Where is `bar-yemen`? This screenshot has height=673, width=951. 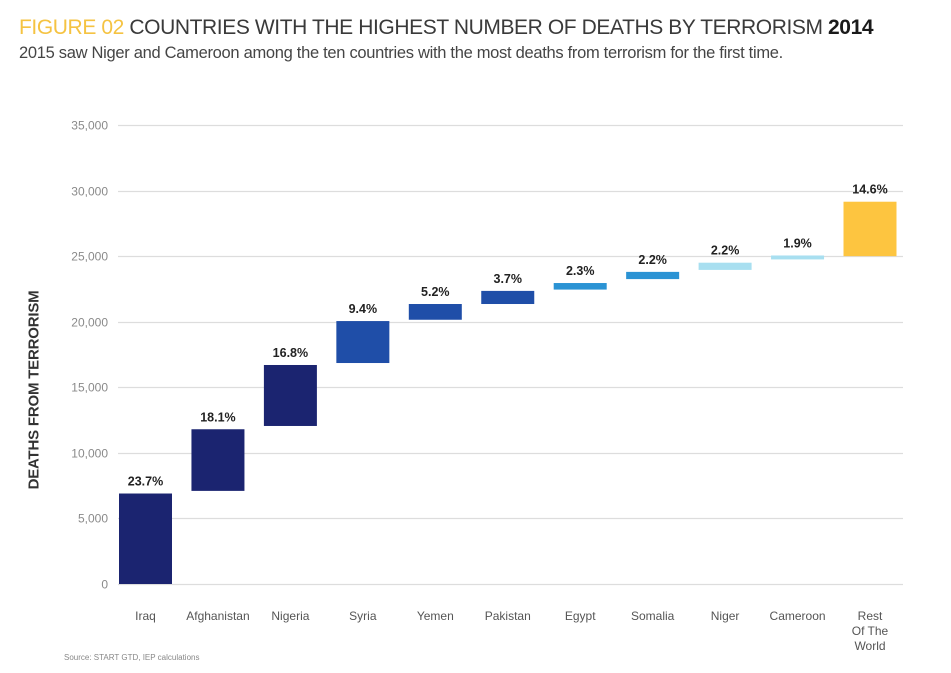 bar-yemen is located at coordinates (435, 312).